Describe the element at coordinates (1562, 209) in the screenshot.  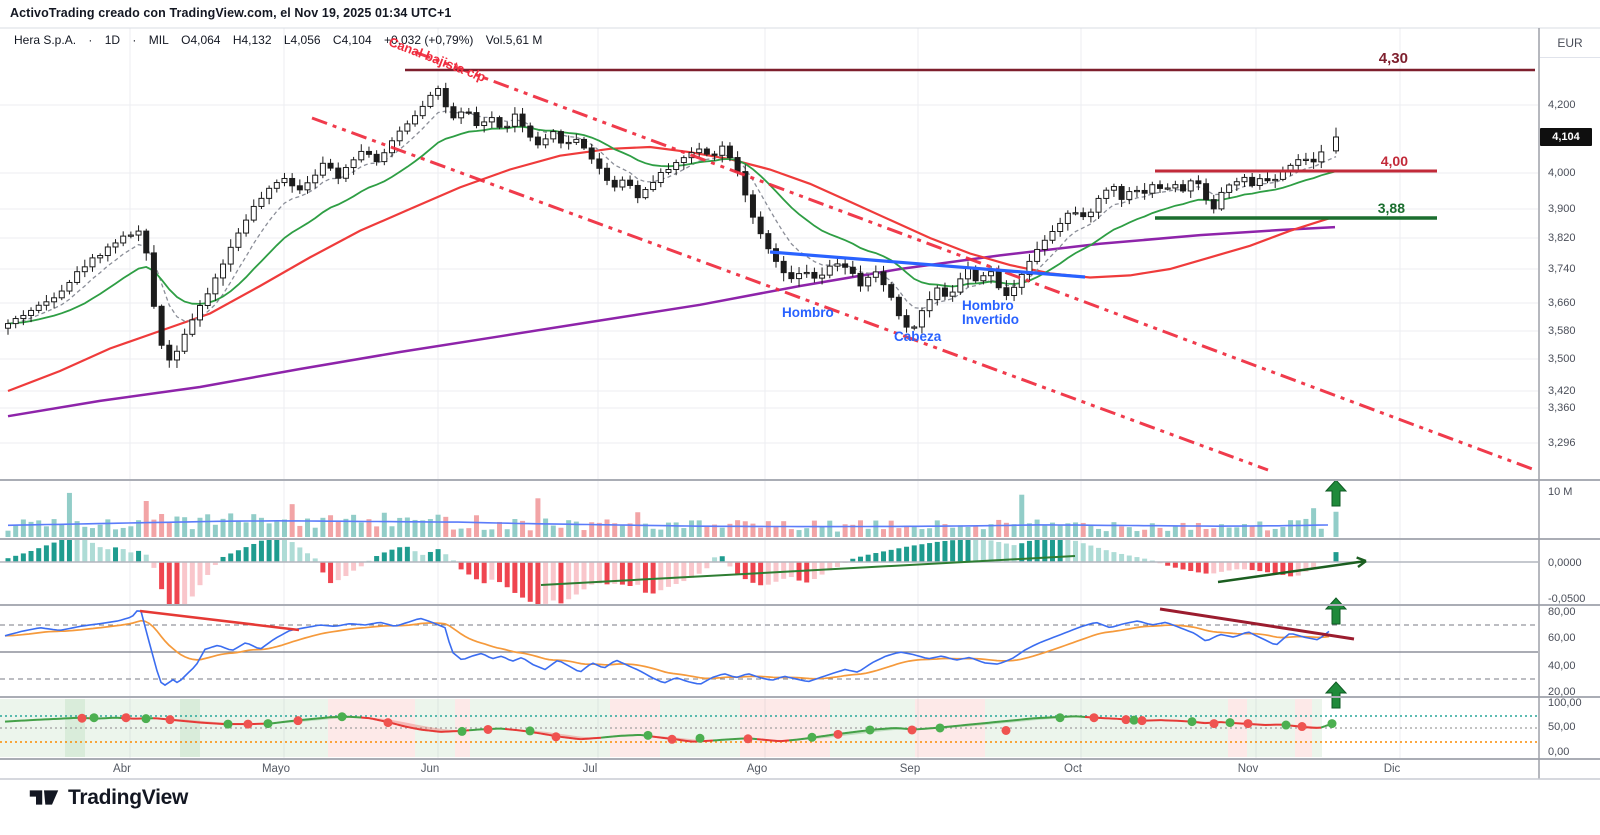
I see `axis-tick-label: 3,900` at that location.